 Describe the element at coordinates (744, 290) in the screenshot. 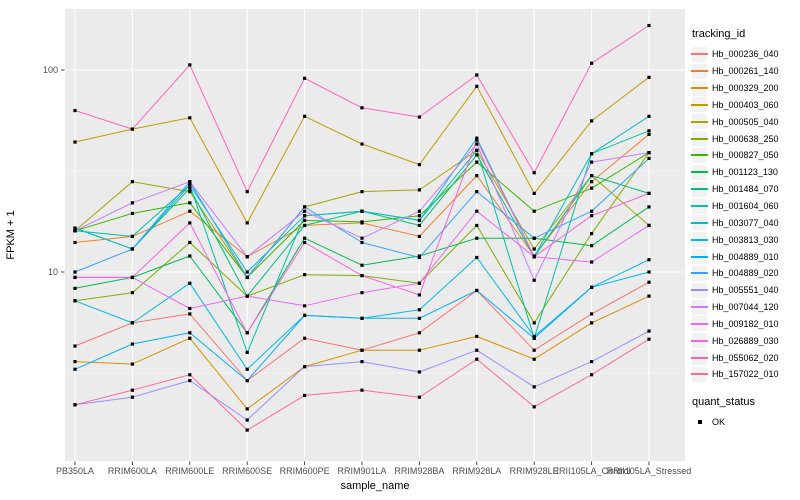

I see `legend-item-Hb_005551_040: Hb_005551_040` at that location.